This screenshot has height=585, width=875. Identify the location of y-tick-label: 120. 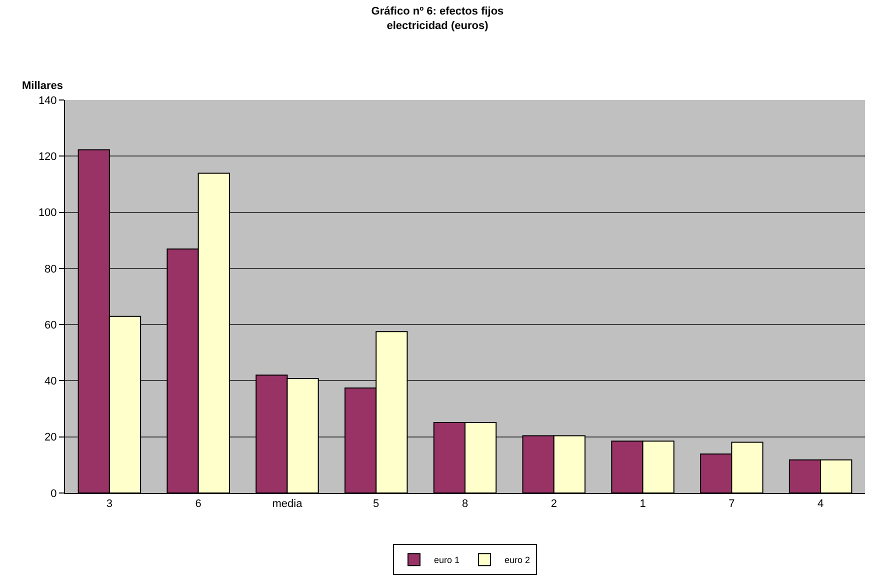
(47, 156).